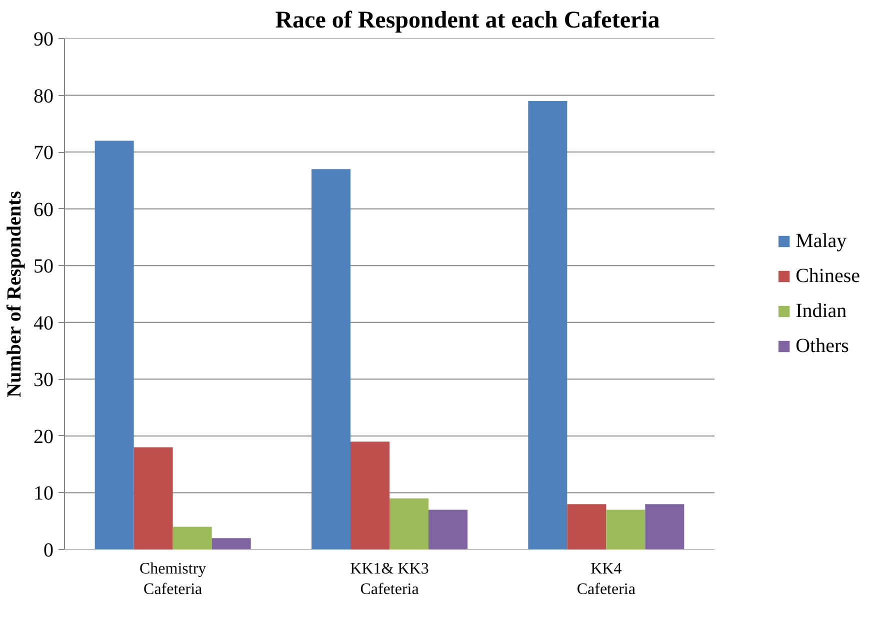 The image size is (895, 618). Describe the element at coordinates (389, 579) in the screenshot. I see `x-tick-label: KK1& KK3 Cafeteria` at that location.